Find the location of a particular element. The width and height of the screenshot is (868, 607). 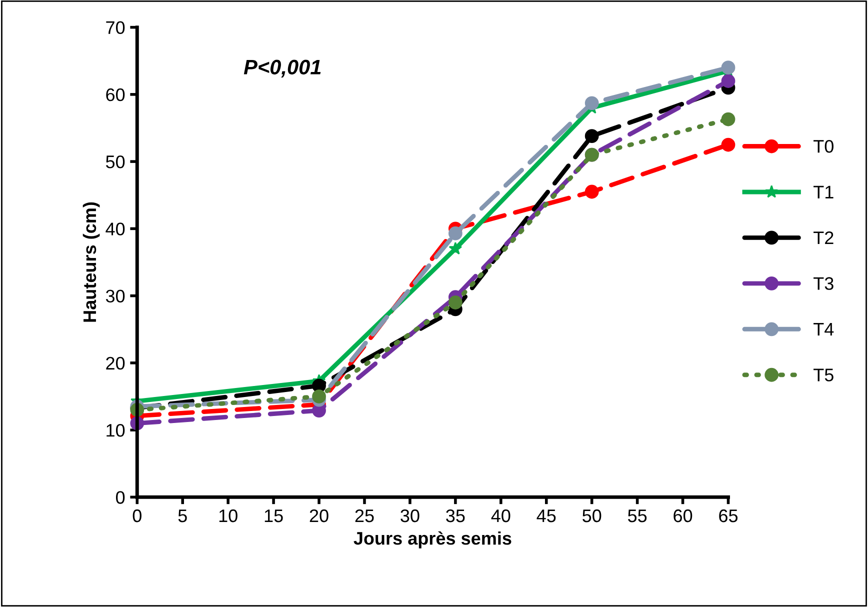

y-tick-label: 50 is located at coordinates (115, 161).